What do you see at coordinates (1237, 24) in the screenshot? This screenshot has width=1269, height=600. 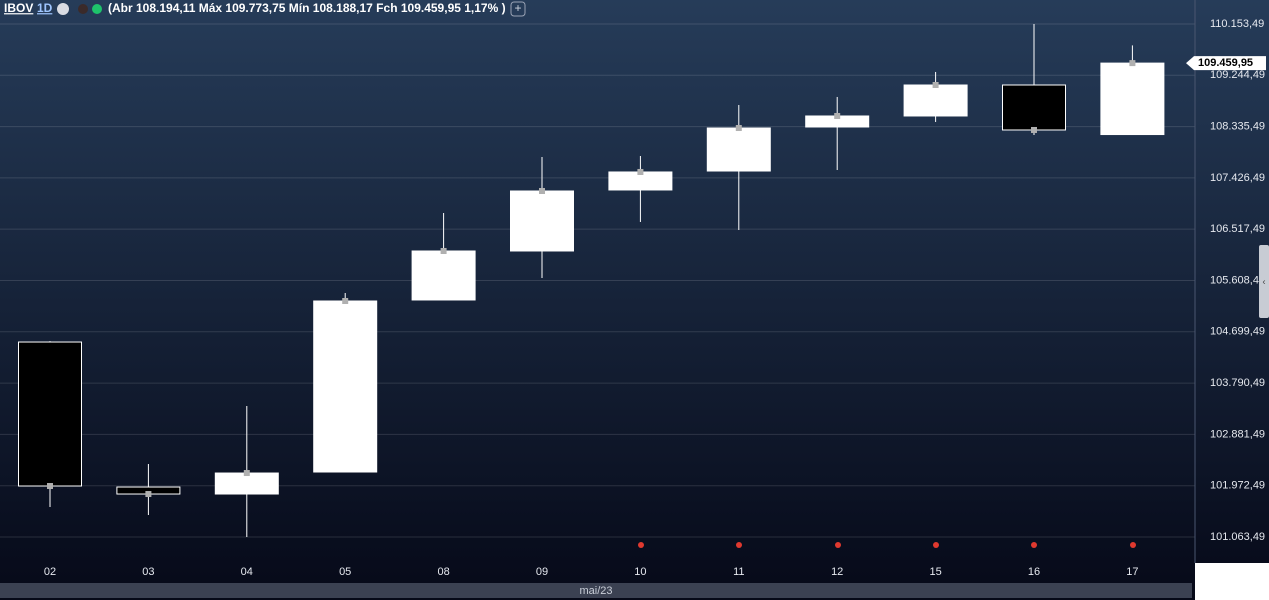 I see `y-tick-label: 110.153,49` at bounding box center [1237, 24].